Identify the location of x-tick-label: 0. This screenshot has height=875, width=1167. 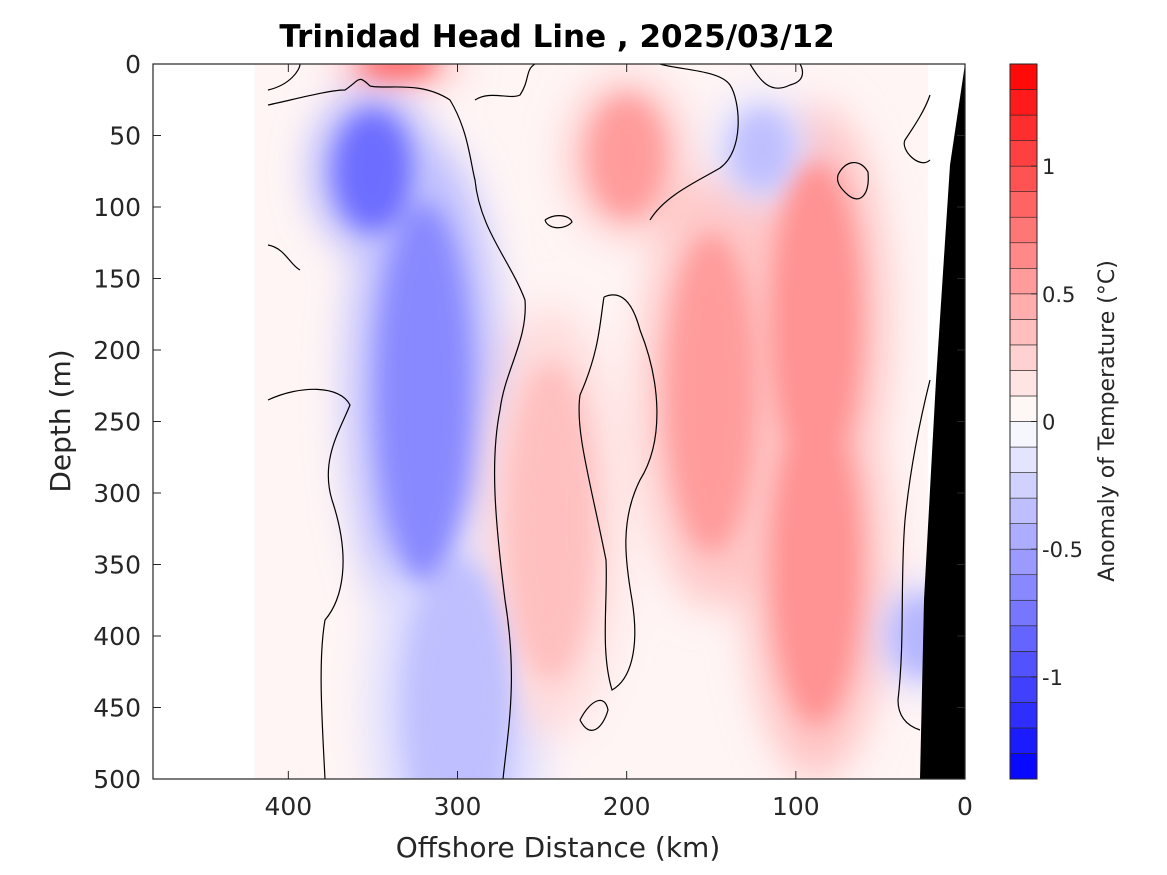
(965, 806).